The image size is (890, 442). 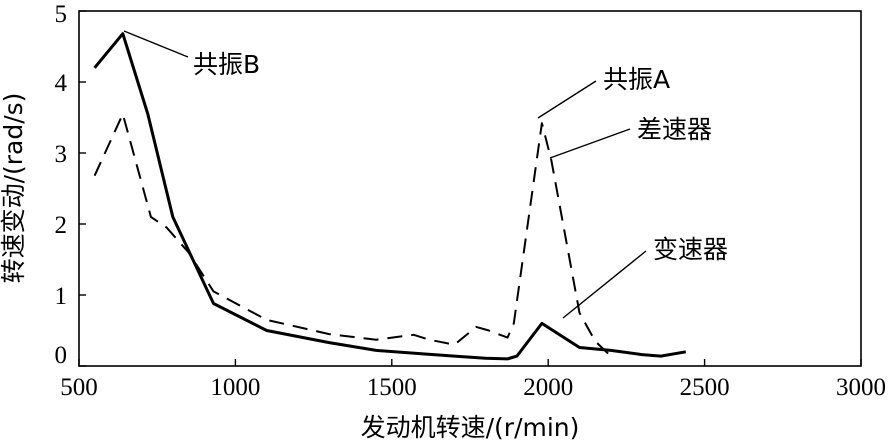 What do you see at coordinates (861, 387) in the screenshot?
I see `x-tick-label: 3000` at bounding box center [861, 387].